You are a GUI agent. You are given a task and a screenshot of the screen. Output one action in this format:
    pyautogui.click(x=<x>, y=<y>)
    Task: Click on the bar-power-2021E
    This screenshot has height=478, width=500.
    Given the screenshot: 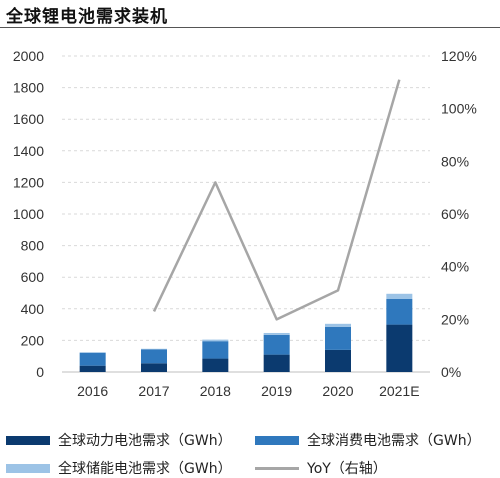 What is the action you would take?
    pyautogui.click(x=399, y=348)
    